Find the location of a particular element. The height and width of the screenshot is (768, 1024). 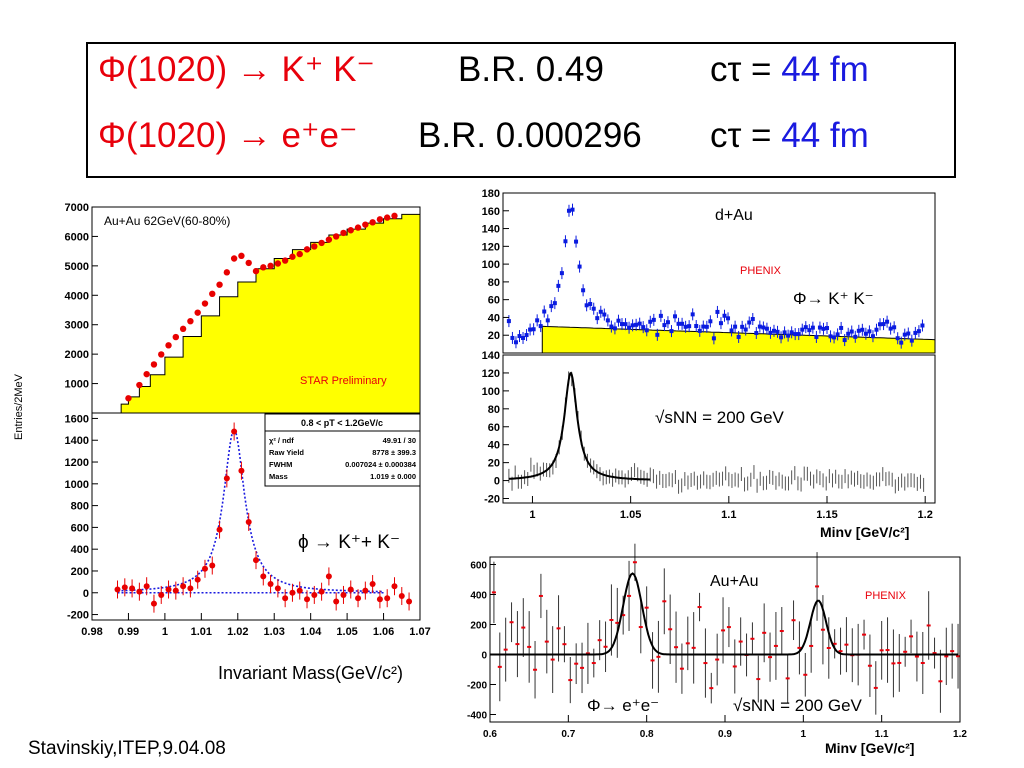

star-stats-row-value: 8778 ± 399.3 is located at coordinates (394, 452).